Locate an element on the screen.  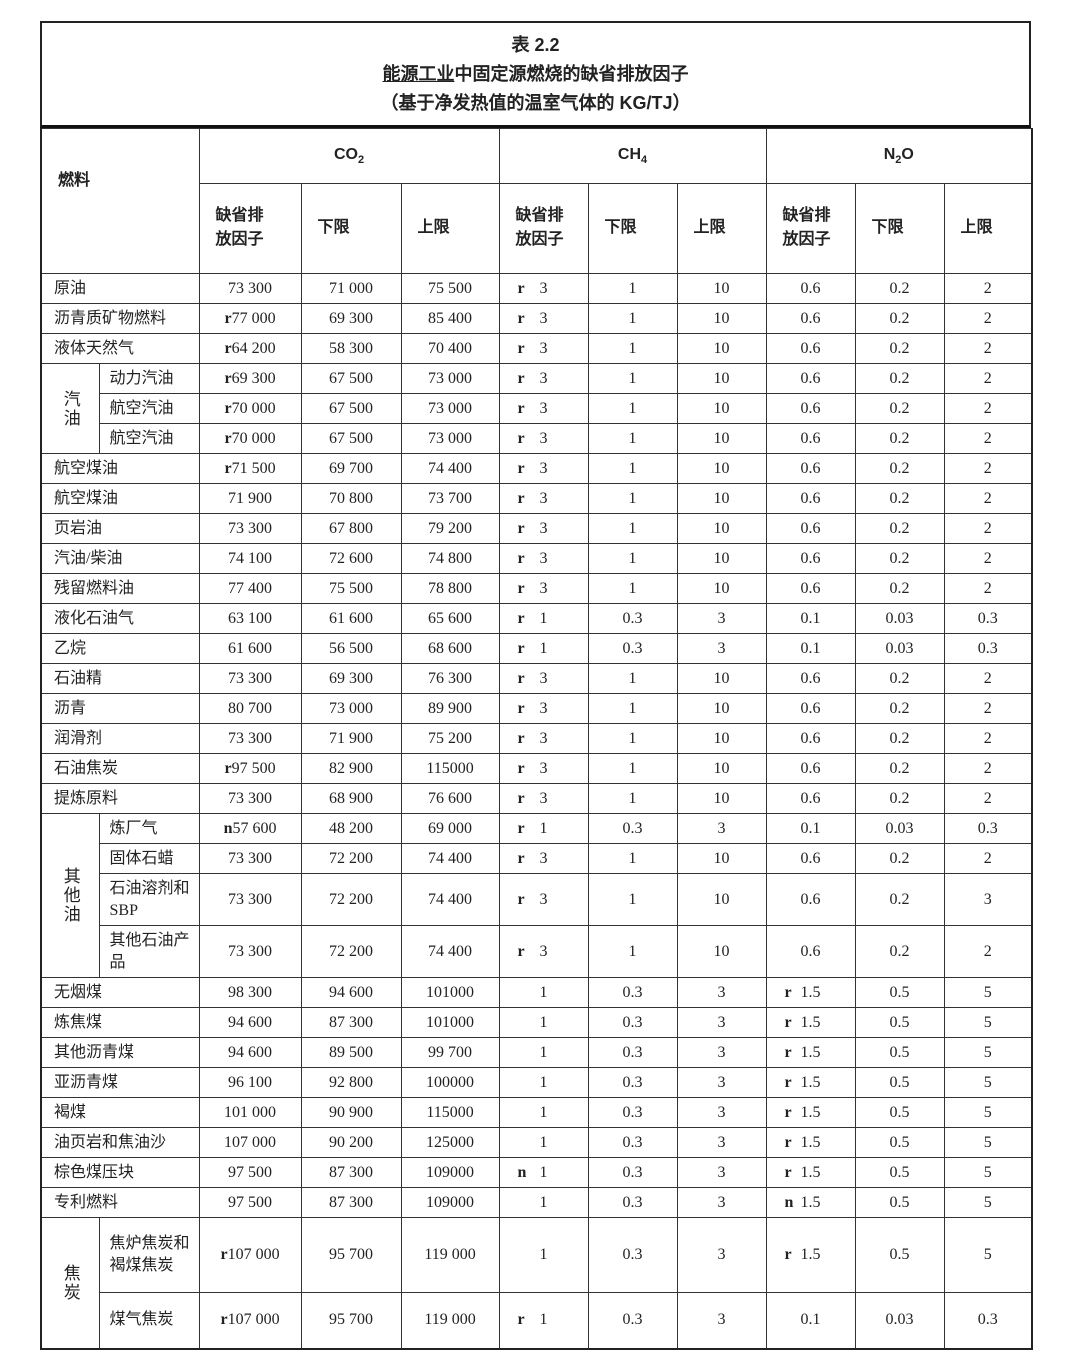
fuel-name: 乙烷 is located at coordinates (120, 648).